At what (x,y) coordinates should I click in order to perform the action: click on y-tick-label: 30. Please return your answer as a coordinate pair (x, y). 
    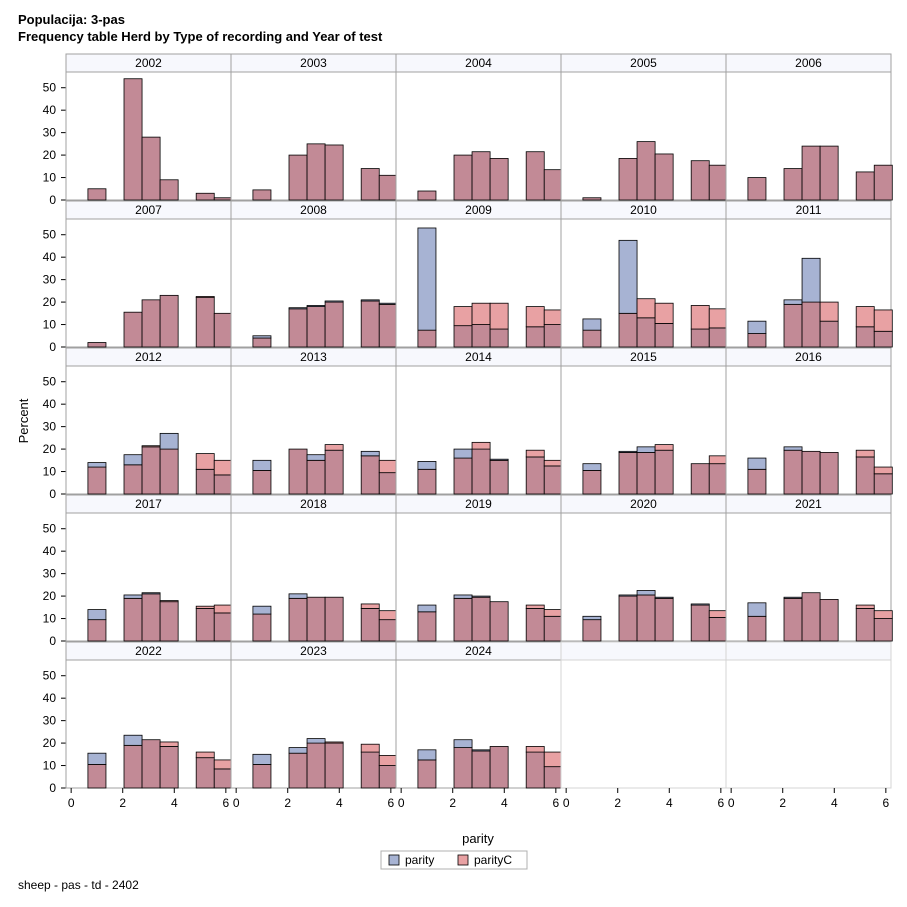
    Looking at the image, I should click on (50, 427).